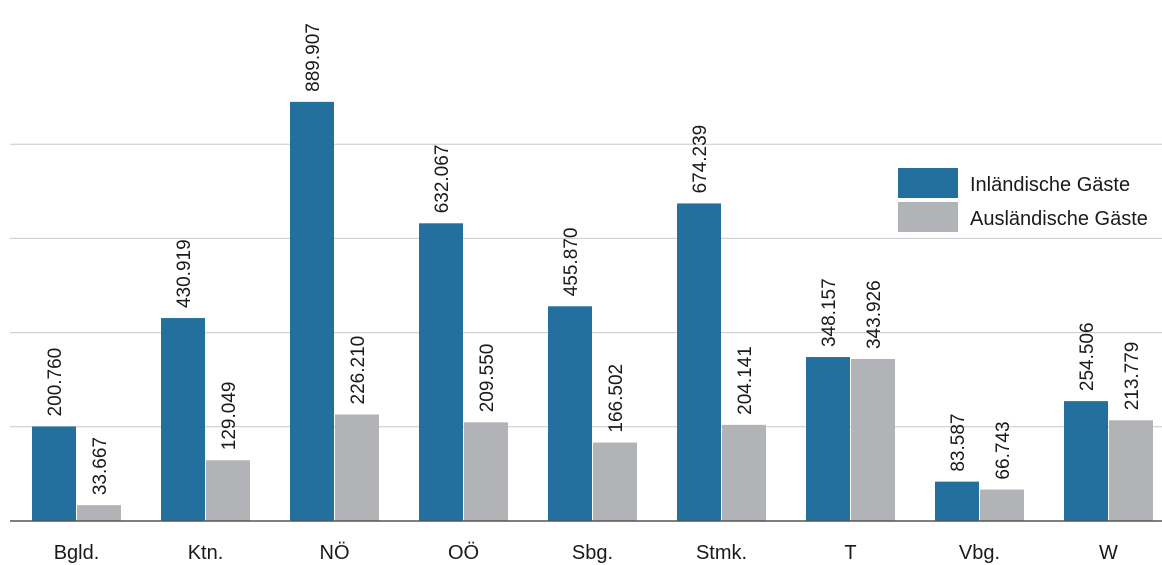 Image resolution: width=1162 pixels, height=565 pixels. What do you see at coordinates (100, 466) in the screenshot?
I see `value-label-ausland-0: 33.667` at bounding box center [100, 466].